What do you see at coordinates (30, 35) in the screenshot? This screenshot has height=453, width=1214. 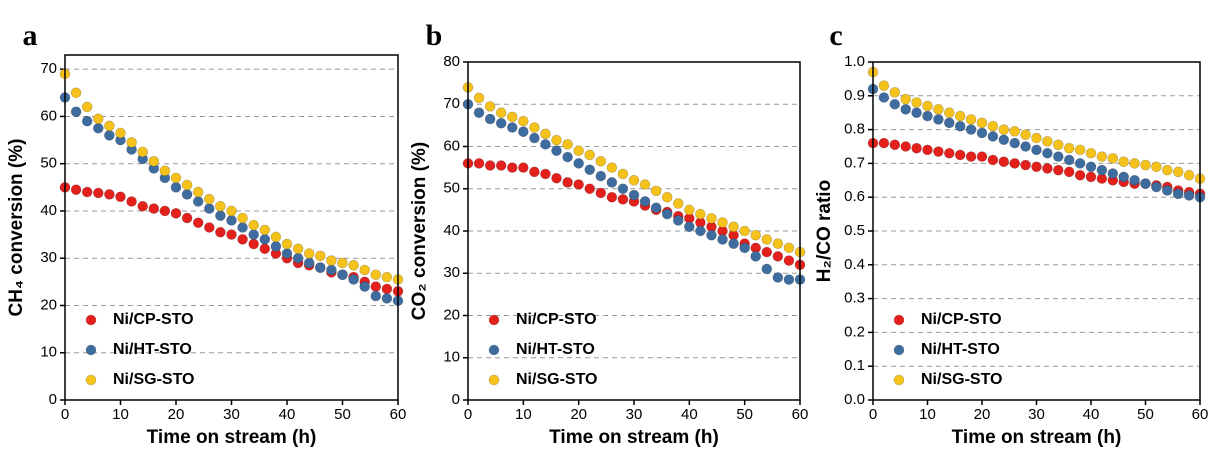 I see `panel-label: a` at bounding box center [30, 35].